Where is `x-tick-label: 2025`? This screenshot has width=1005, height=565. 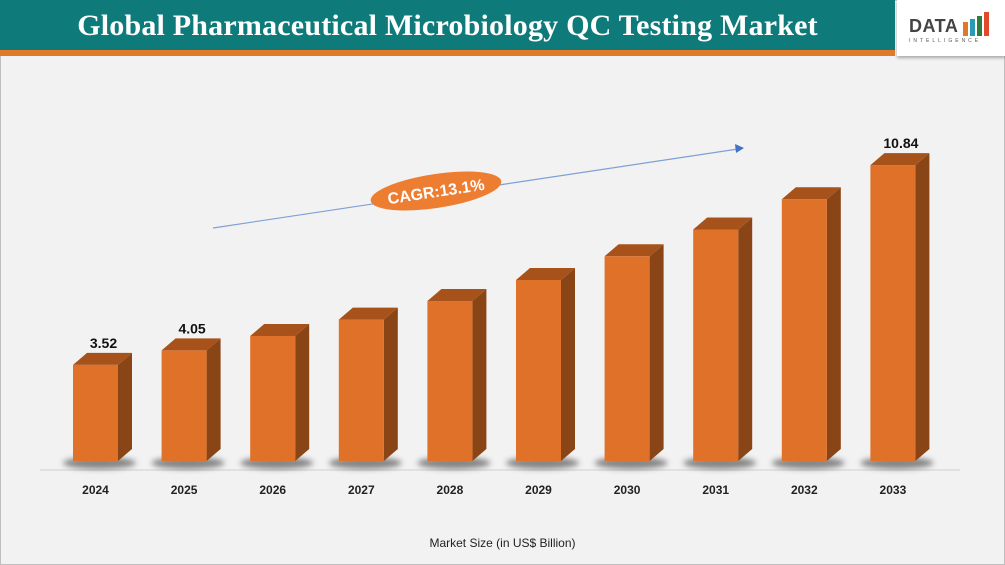
x-tick-label: 2025 is located at coordinates (184, 490).